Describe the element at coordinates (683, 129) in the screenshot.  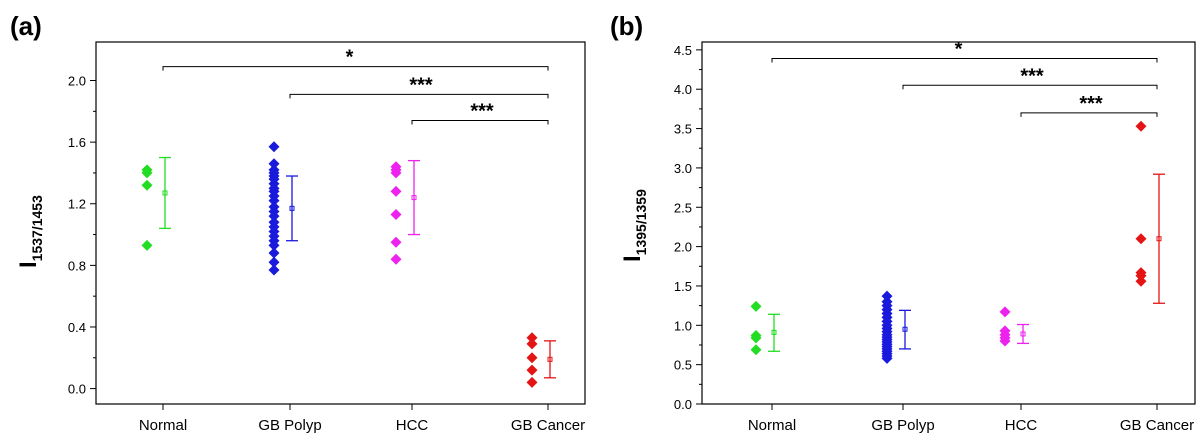
I see `y-tick-label: 3.5` at that location.